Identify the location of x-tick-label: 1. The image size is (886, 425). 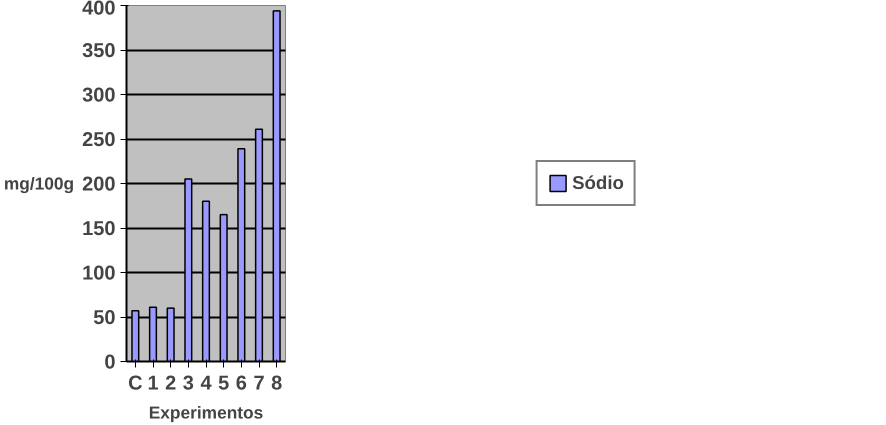
(153, 383).